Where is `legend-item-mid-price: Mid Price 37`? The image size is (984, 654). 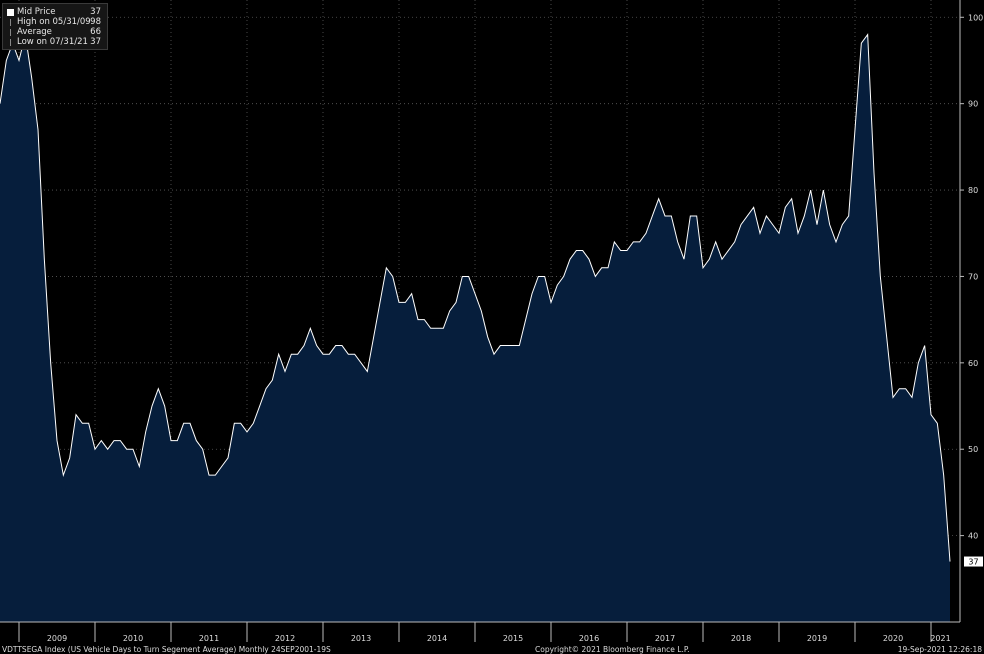 legend-item-mid-price: Mid Price 37 is located at coordinates (54, 12).